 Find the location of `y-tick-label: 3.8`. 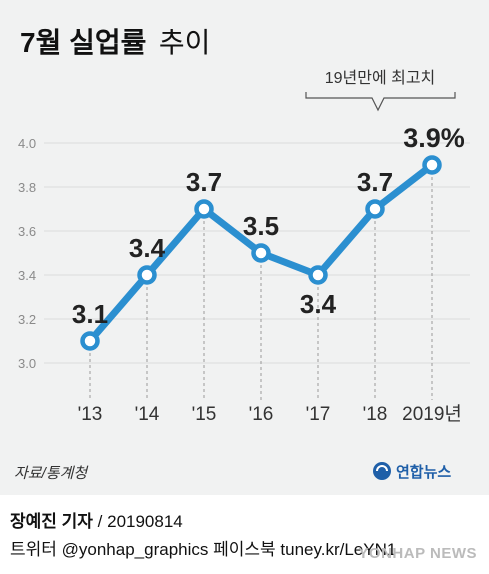

y-tick-label: 3.8 is located at coordinates (27, 187).